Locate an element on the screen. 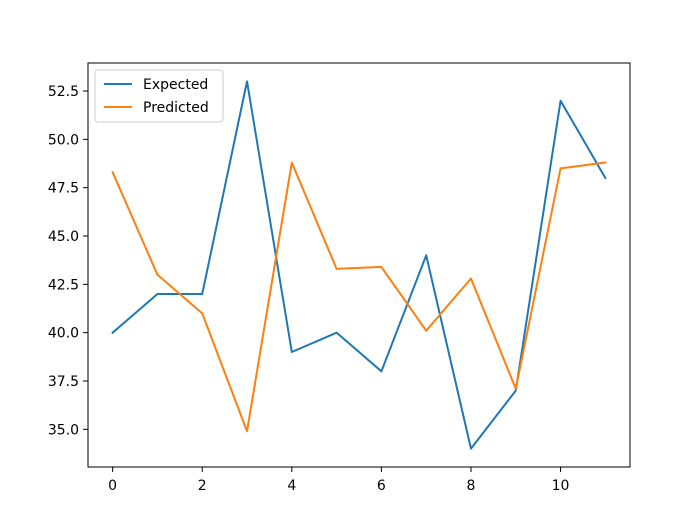  x-tick-label: 6 is located at coordinates (381, 486).